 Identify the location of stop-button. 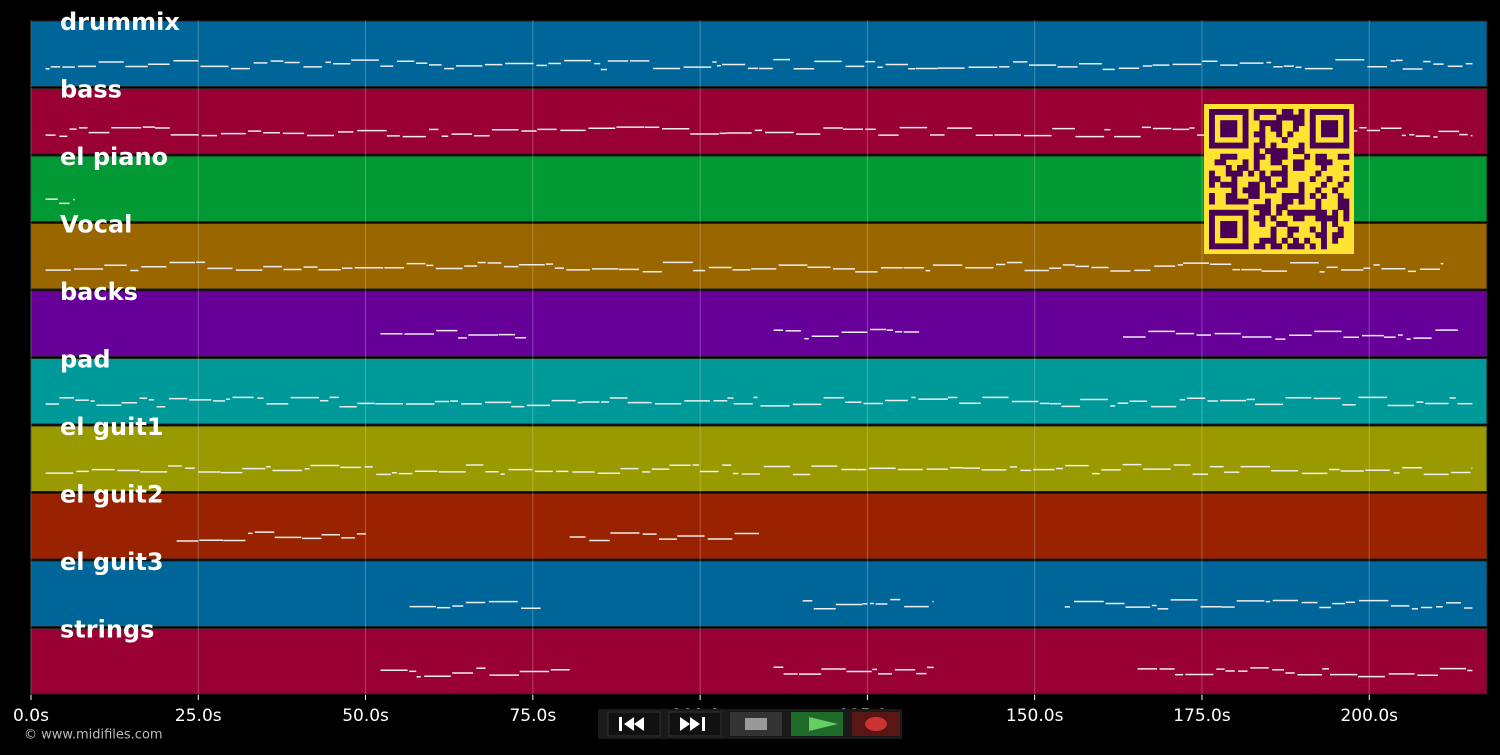
(756, 724).